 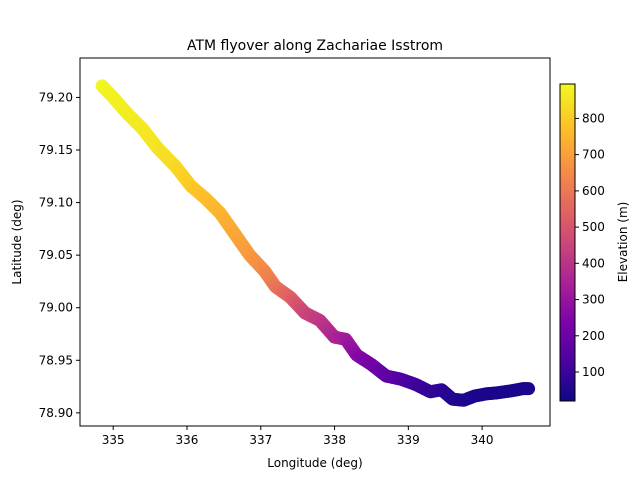 What do you see at coordinates (17, 241) in the screenshot?
I see `y-axis-label: Latitude (deg)` at bounding box center [17, 241].